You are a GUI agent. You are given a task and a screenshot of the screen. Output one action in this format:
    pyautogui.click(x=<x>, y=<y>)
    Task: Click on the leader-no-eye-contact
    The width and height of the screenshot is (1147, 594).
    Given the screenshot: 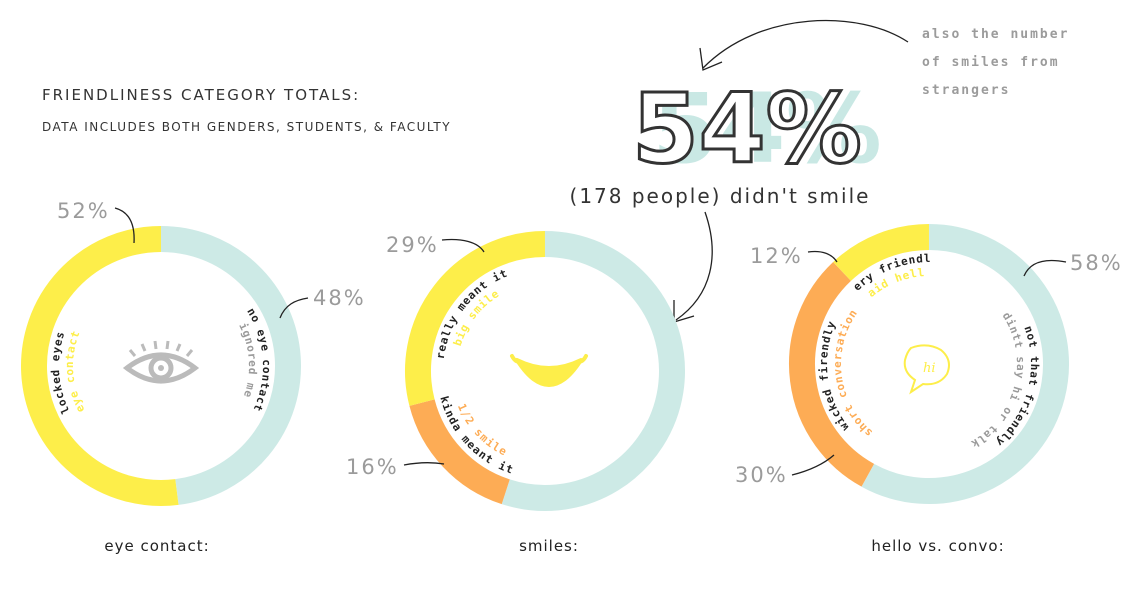 What is the action you would take?
    pyautogui.click(x=294, y=308)
    